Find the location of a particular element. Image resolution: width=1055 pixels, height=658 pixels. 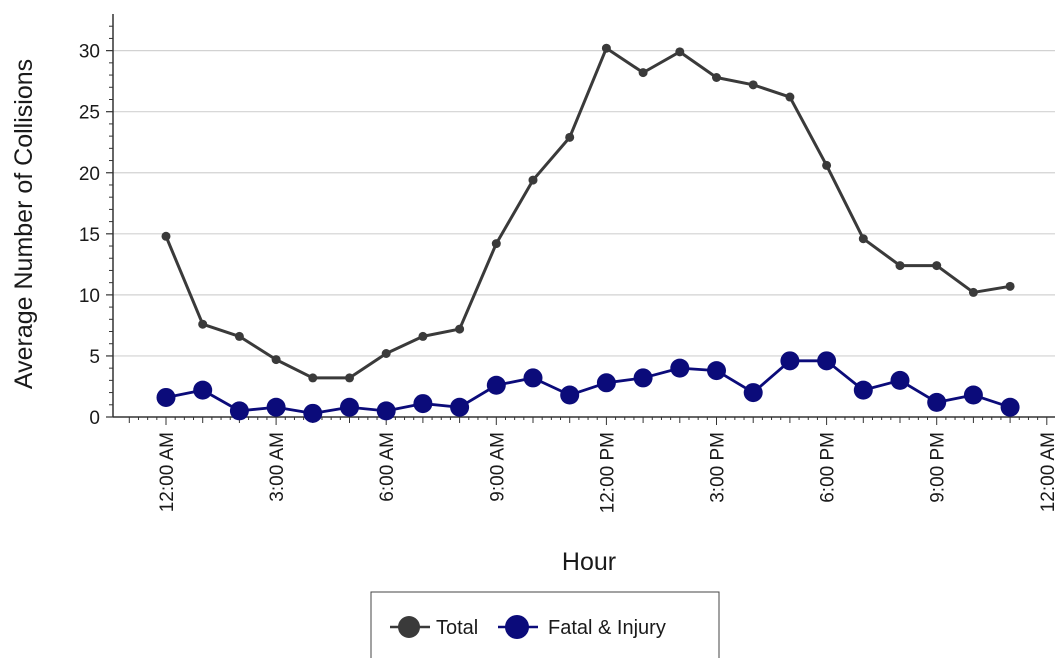

series-fatal-injury is located at coordinates (588, 387).